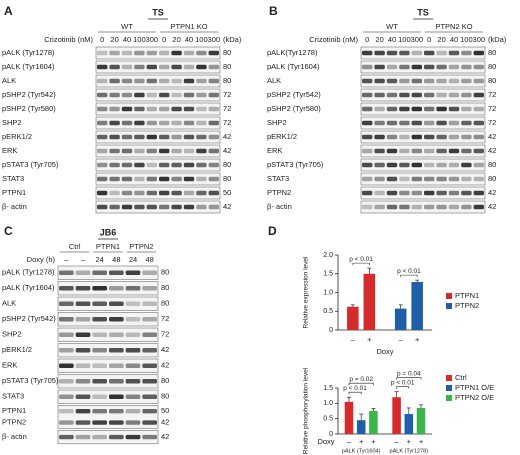  I want to click on lane-label: 20, so click(176, 39).